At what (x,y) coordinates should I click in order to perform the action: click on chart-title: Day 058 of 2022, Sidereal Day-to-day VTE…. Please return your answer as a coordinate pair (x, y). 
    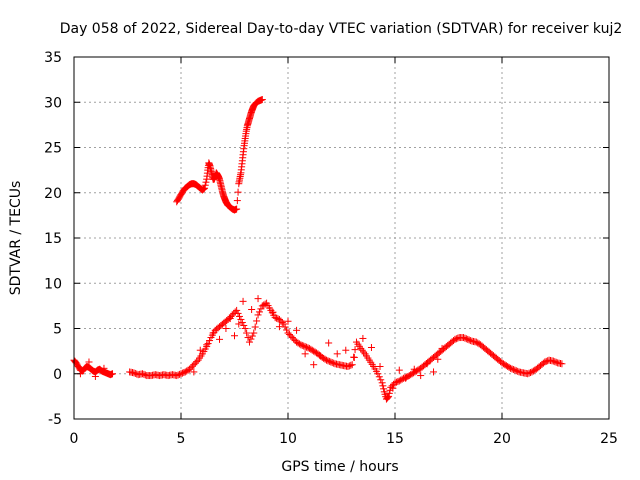
    Looking at the image, I should click on (341, 29).